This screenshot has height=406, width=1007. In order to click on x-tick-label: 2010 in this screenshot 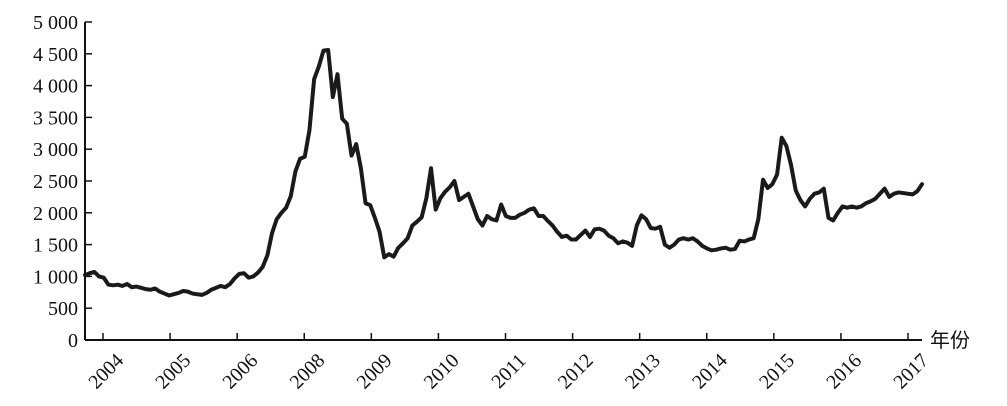, I will do `click(442, 372)`.